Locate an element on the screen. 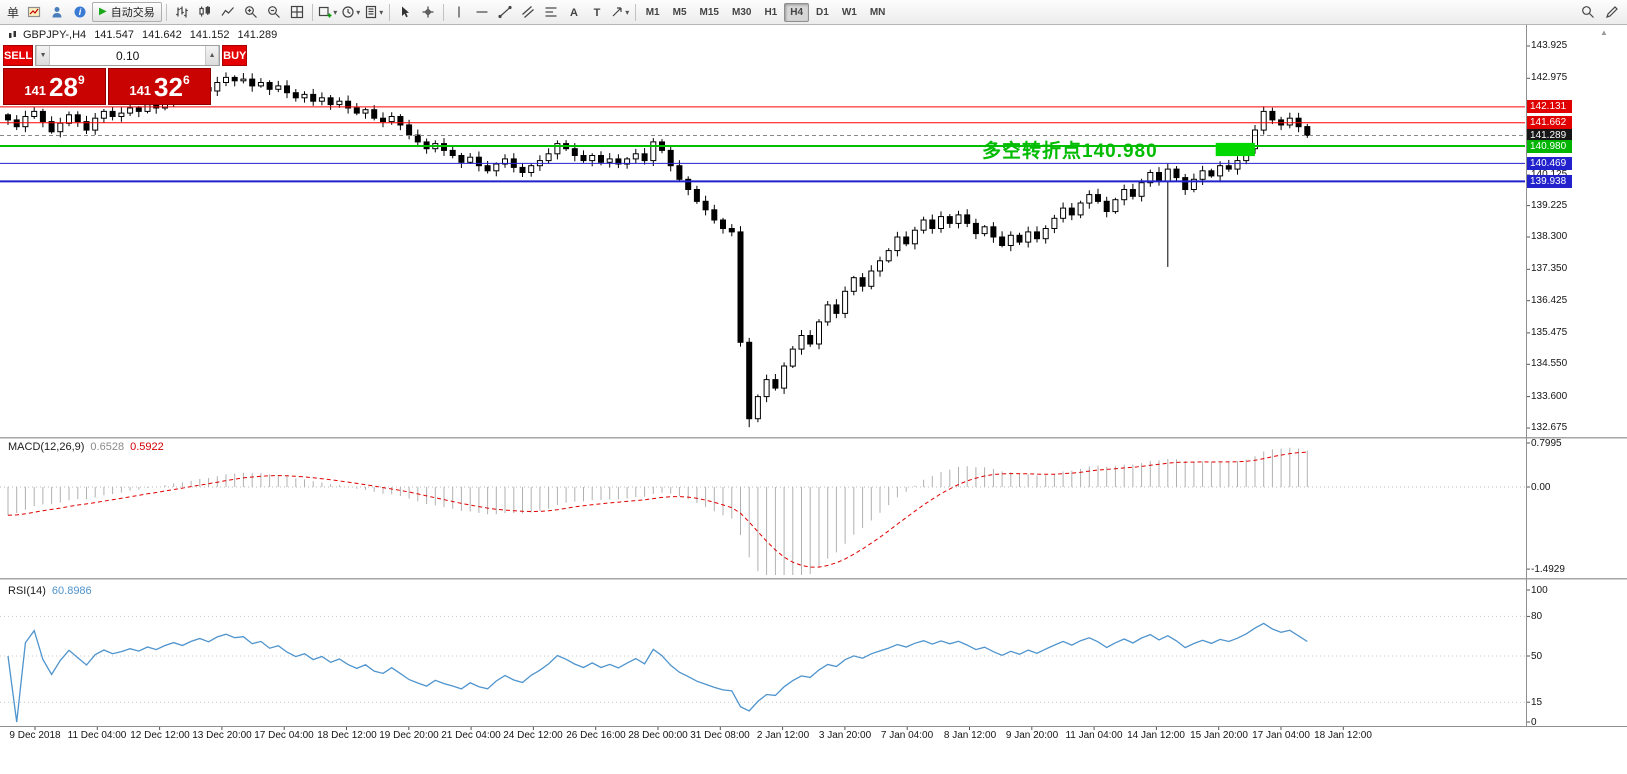 This screenshot has width=1627, height=774. label-tool-icon: T is located at coordinates (597, 12).